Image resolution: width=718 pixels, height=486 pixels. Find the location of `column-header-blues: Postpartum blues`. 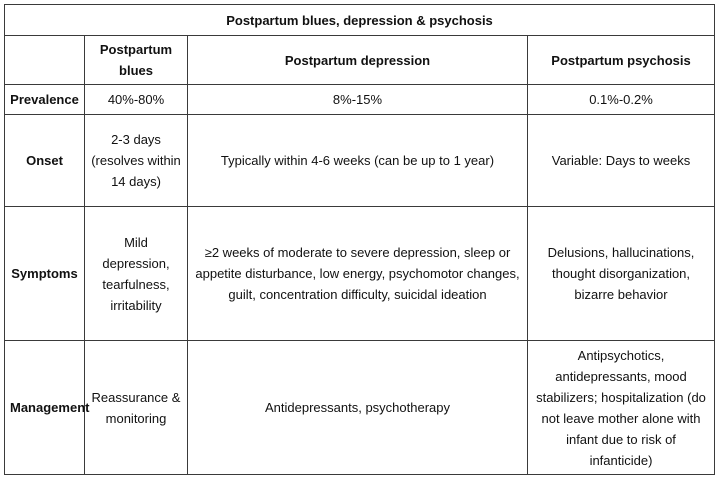

column-header-blues: Postpartum blues is located at coordinates (136, 60).